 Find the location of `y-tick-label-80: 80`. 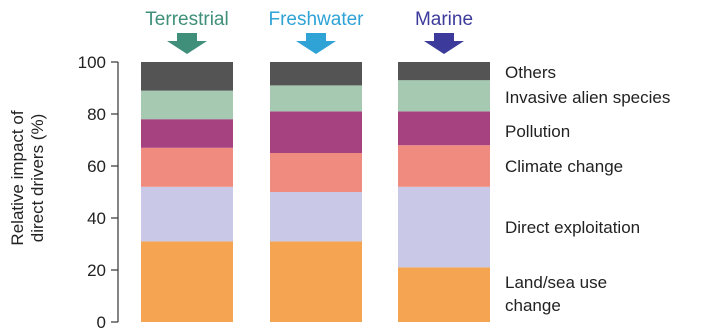

y-tick-label-80: 80 is located at coordinates (96, 114).